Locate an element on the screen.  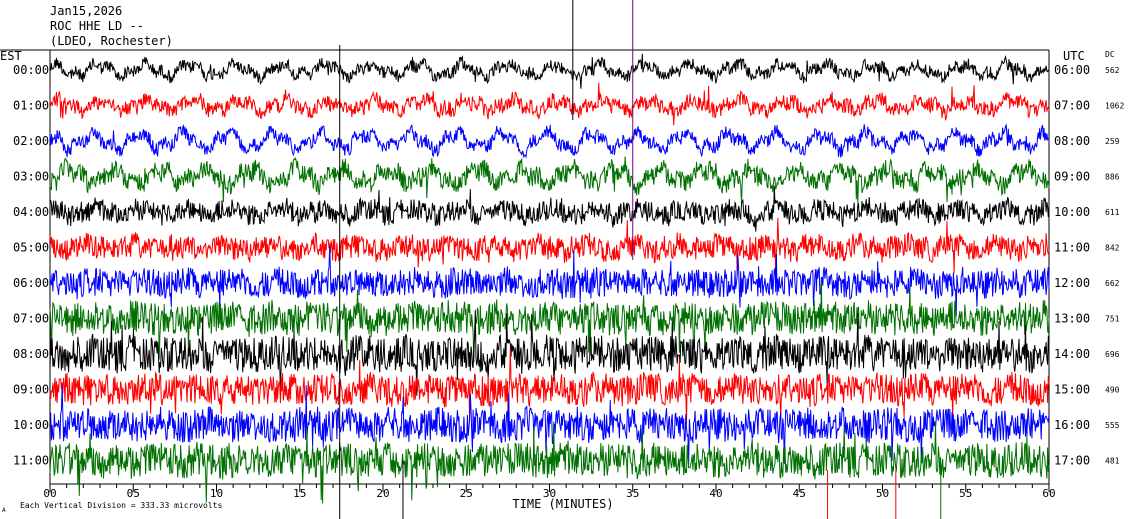
x-tick-label: 10 is located at coordinates (216, 493).